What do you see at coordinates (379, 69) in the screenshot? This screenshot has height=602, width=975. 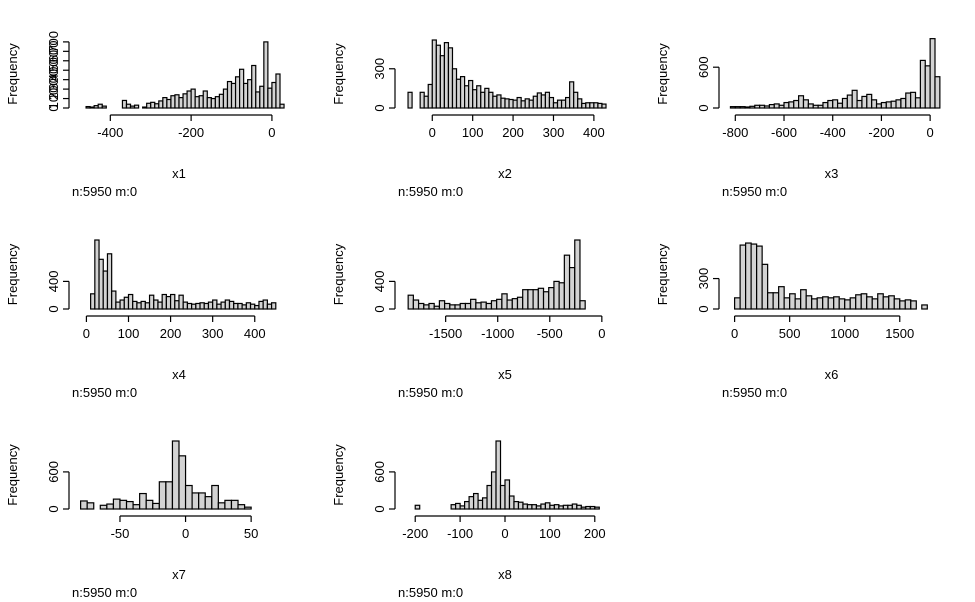 I see `y-tick-label: 300` at bounding box center [379, 69].